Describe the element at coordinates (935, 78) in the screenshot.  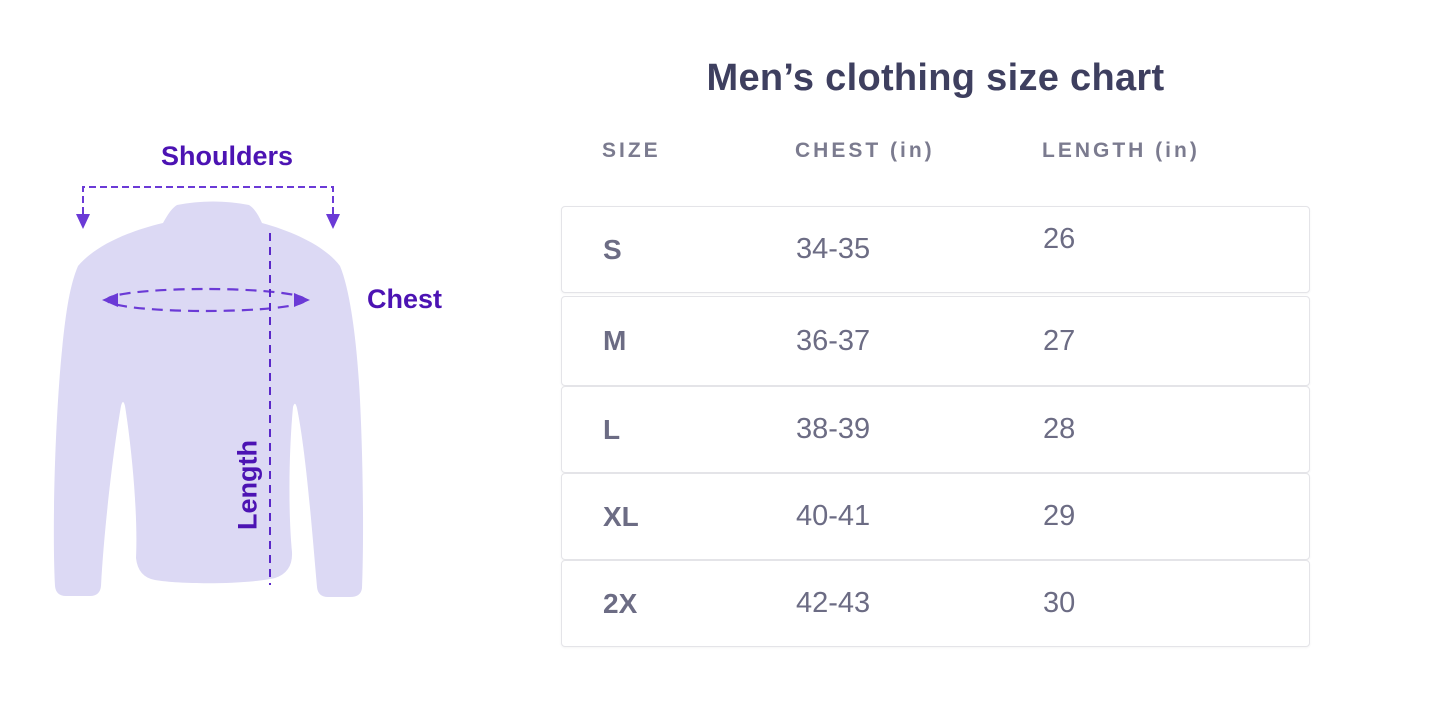
I see `page-title: Men’s clothing size chart` at that location.